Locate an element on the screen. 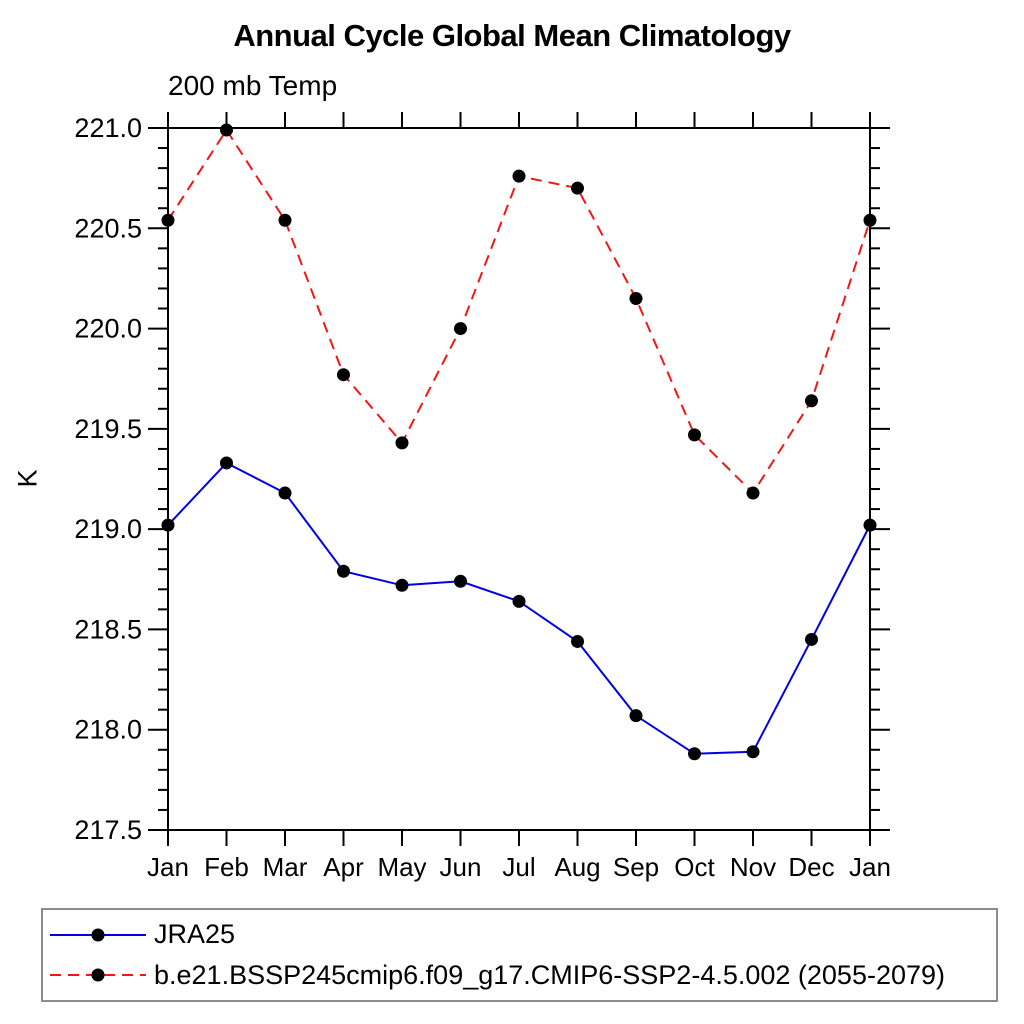 This screenshot has height=1024, width=1024. chart-subtitle: 200 mb Temp is located at coordinates (253, 85).